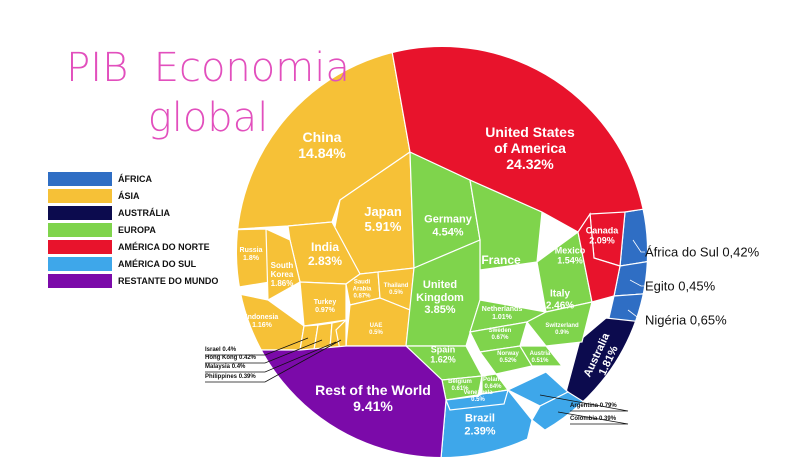 Image resolution: width=804 pixels, height=461 pixels. I want to click on cell-value: 1.01%, so click(502, 317).